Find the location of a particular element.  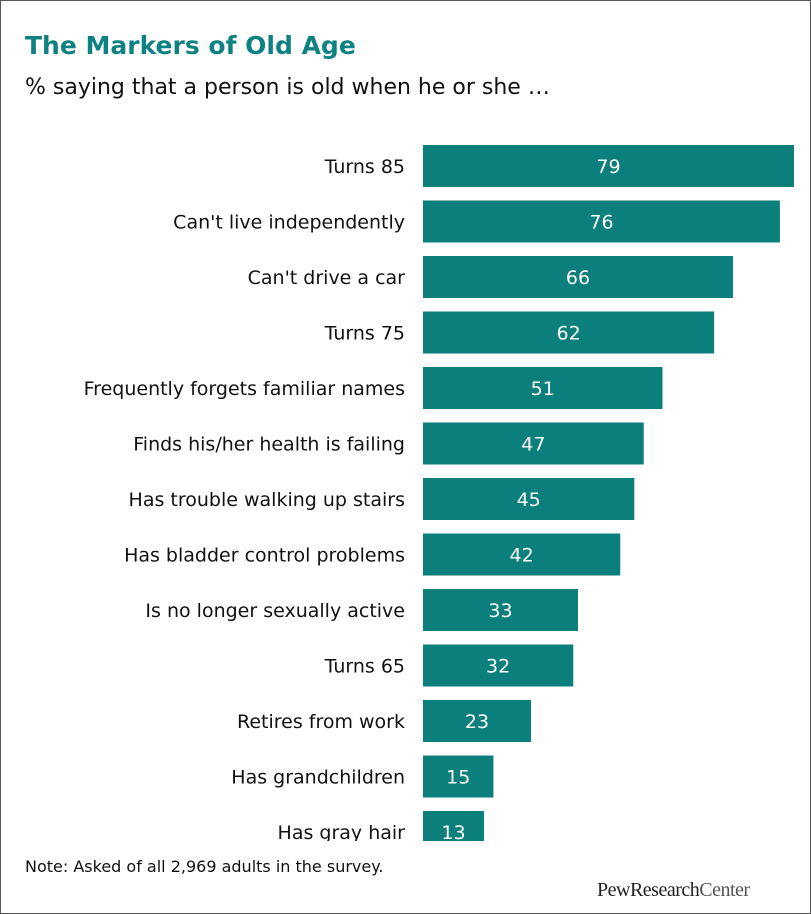

category-label: Turns 75 is located at coordinates (364, 334).